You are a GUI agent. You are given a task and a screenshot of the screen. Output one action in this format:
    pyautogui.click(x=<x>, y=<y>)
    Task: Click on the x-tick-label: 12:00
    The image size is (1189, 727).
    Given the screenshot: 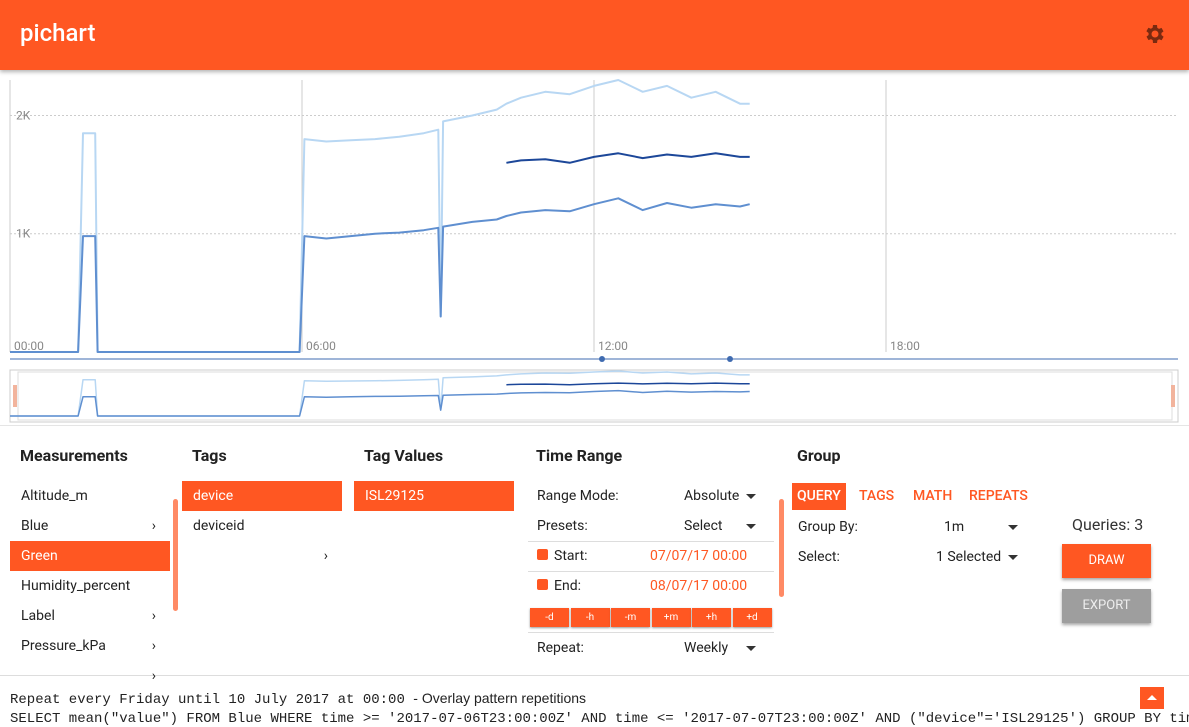 What is the action you would take?
    pyautogui.click(x=613, y=346)
    